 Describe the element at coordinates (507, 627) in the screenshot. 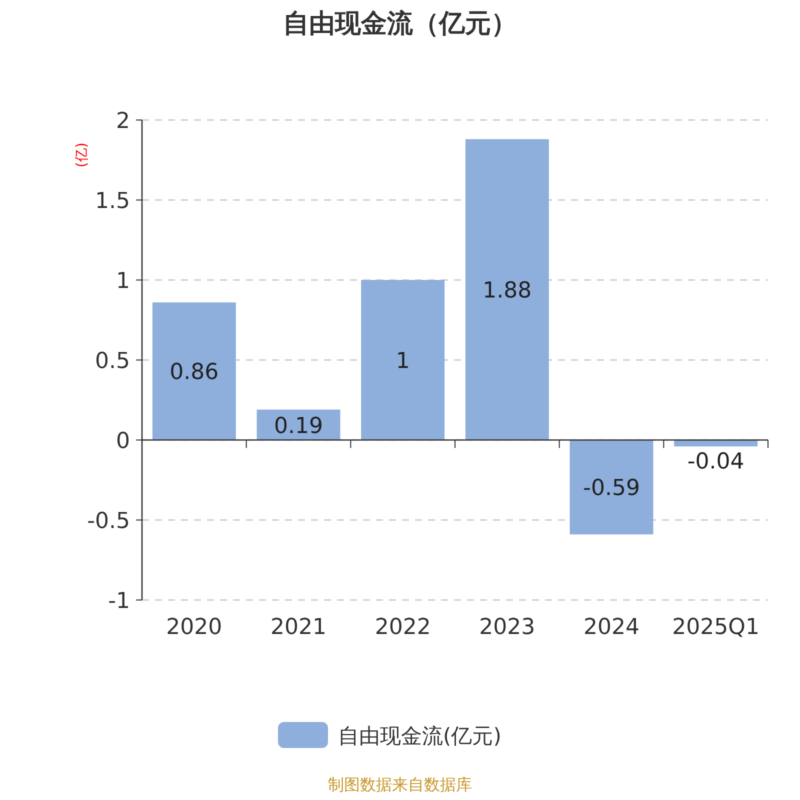

I see `x-tick-label: 2023` at that location.